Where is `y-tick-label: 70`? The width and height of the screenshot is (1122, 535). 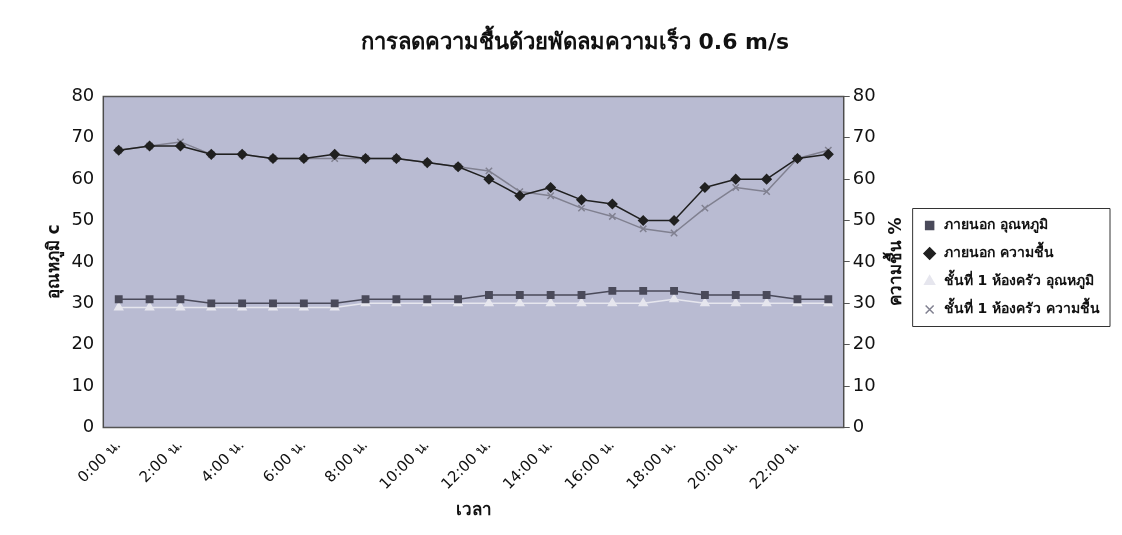 y-tick-label: 70 is located at coordinates (83, 136).